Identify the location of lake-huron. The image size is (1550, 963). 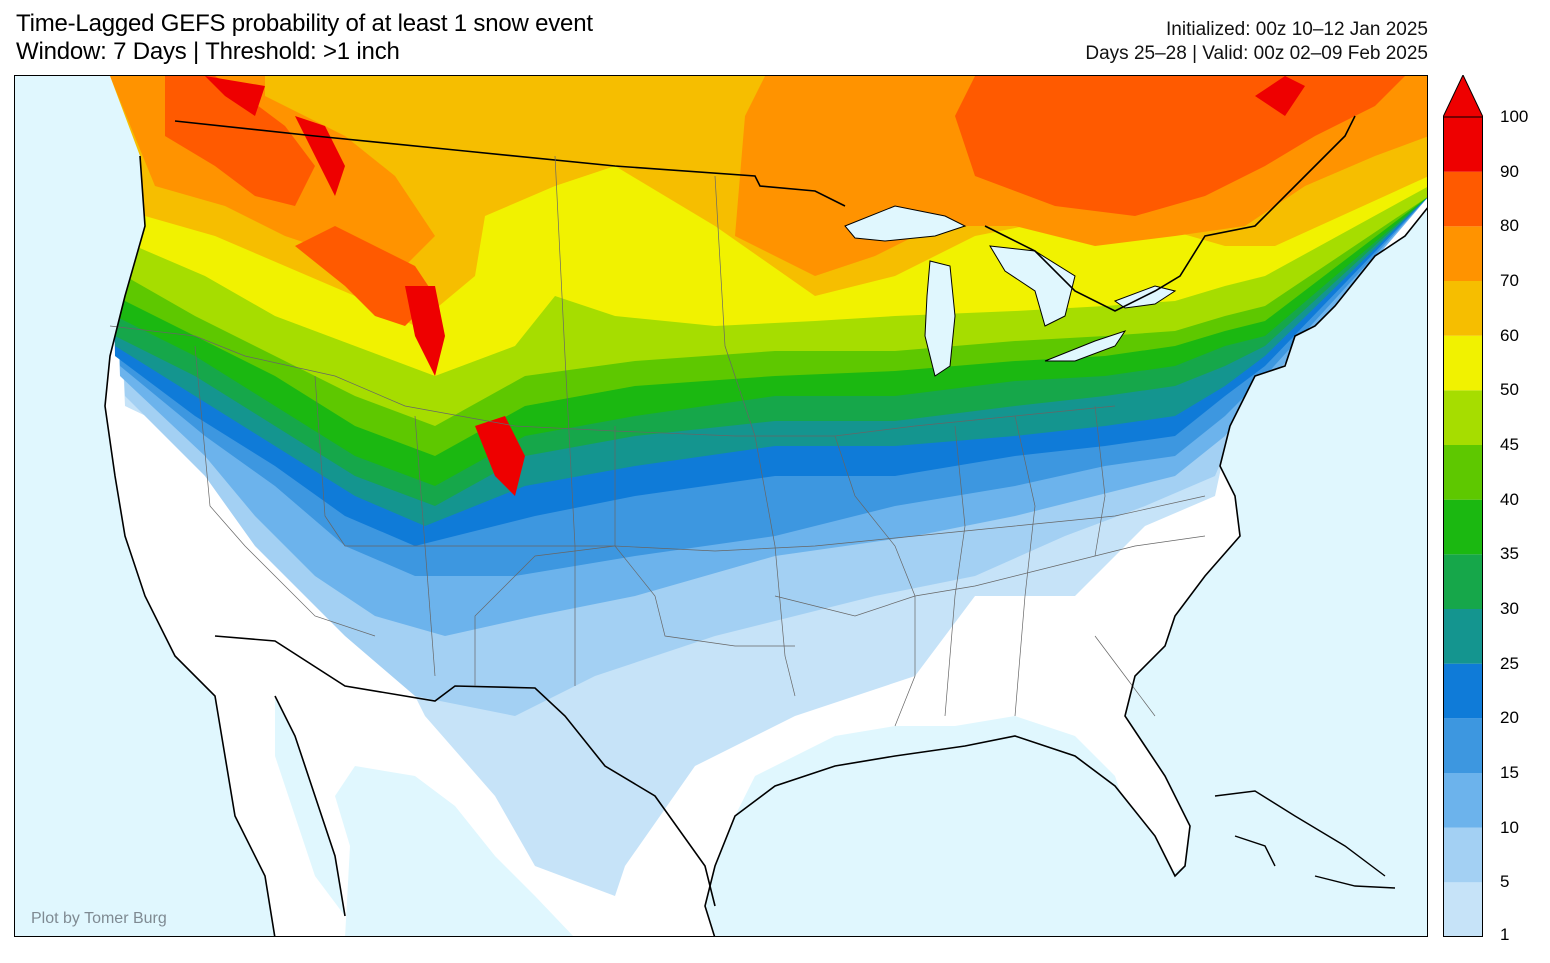
(1032, 286).